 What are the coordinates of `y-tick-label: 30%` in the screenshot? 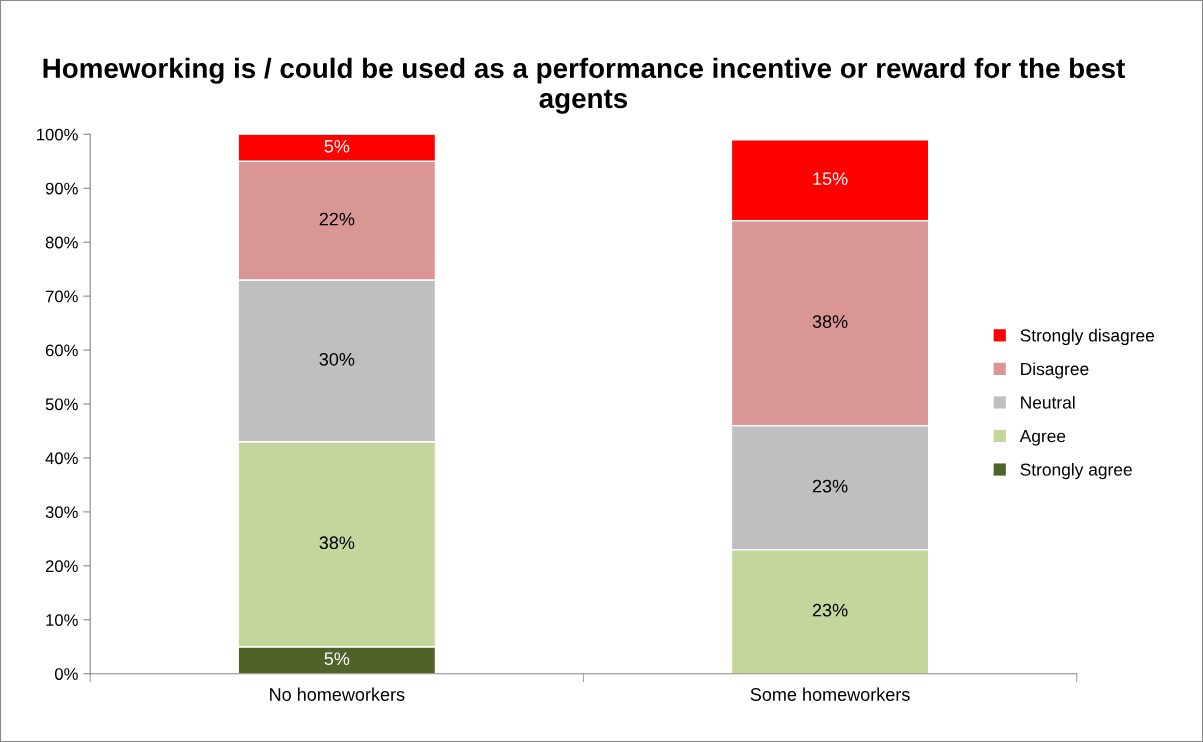 It's located at (61, 512).